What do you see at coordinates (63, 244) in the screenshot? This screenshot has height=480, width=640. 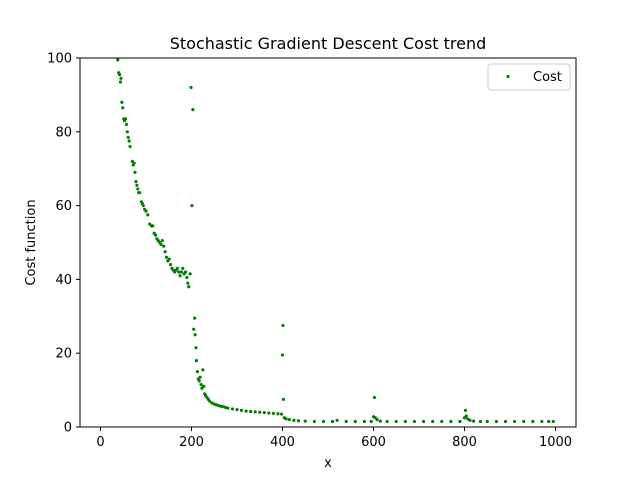 I see `y-axis-ticks: 0 20 40 60 80 100` at bounding box center [63, 244].